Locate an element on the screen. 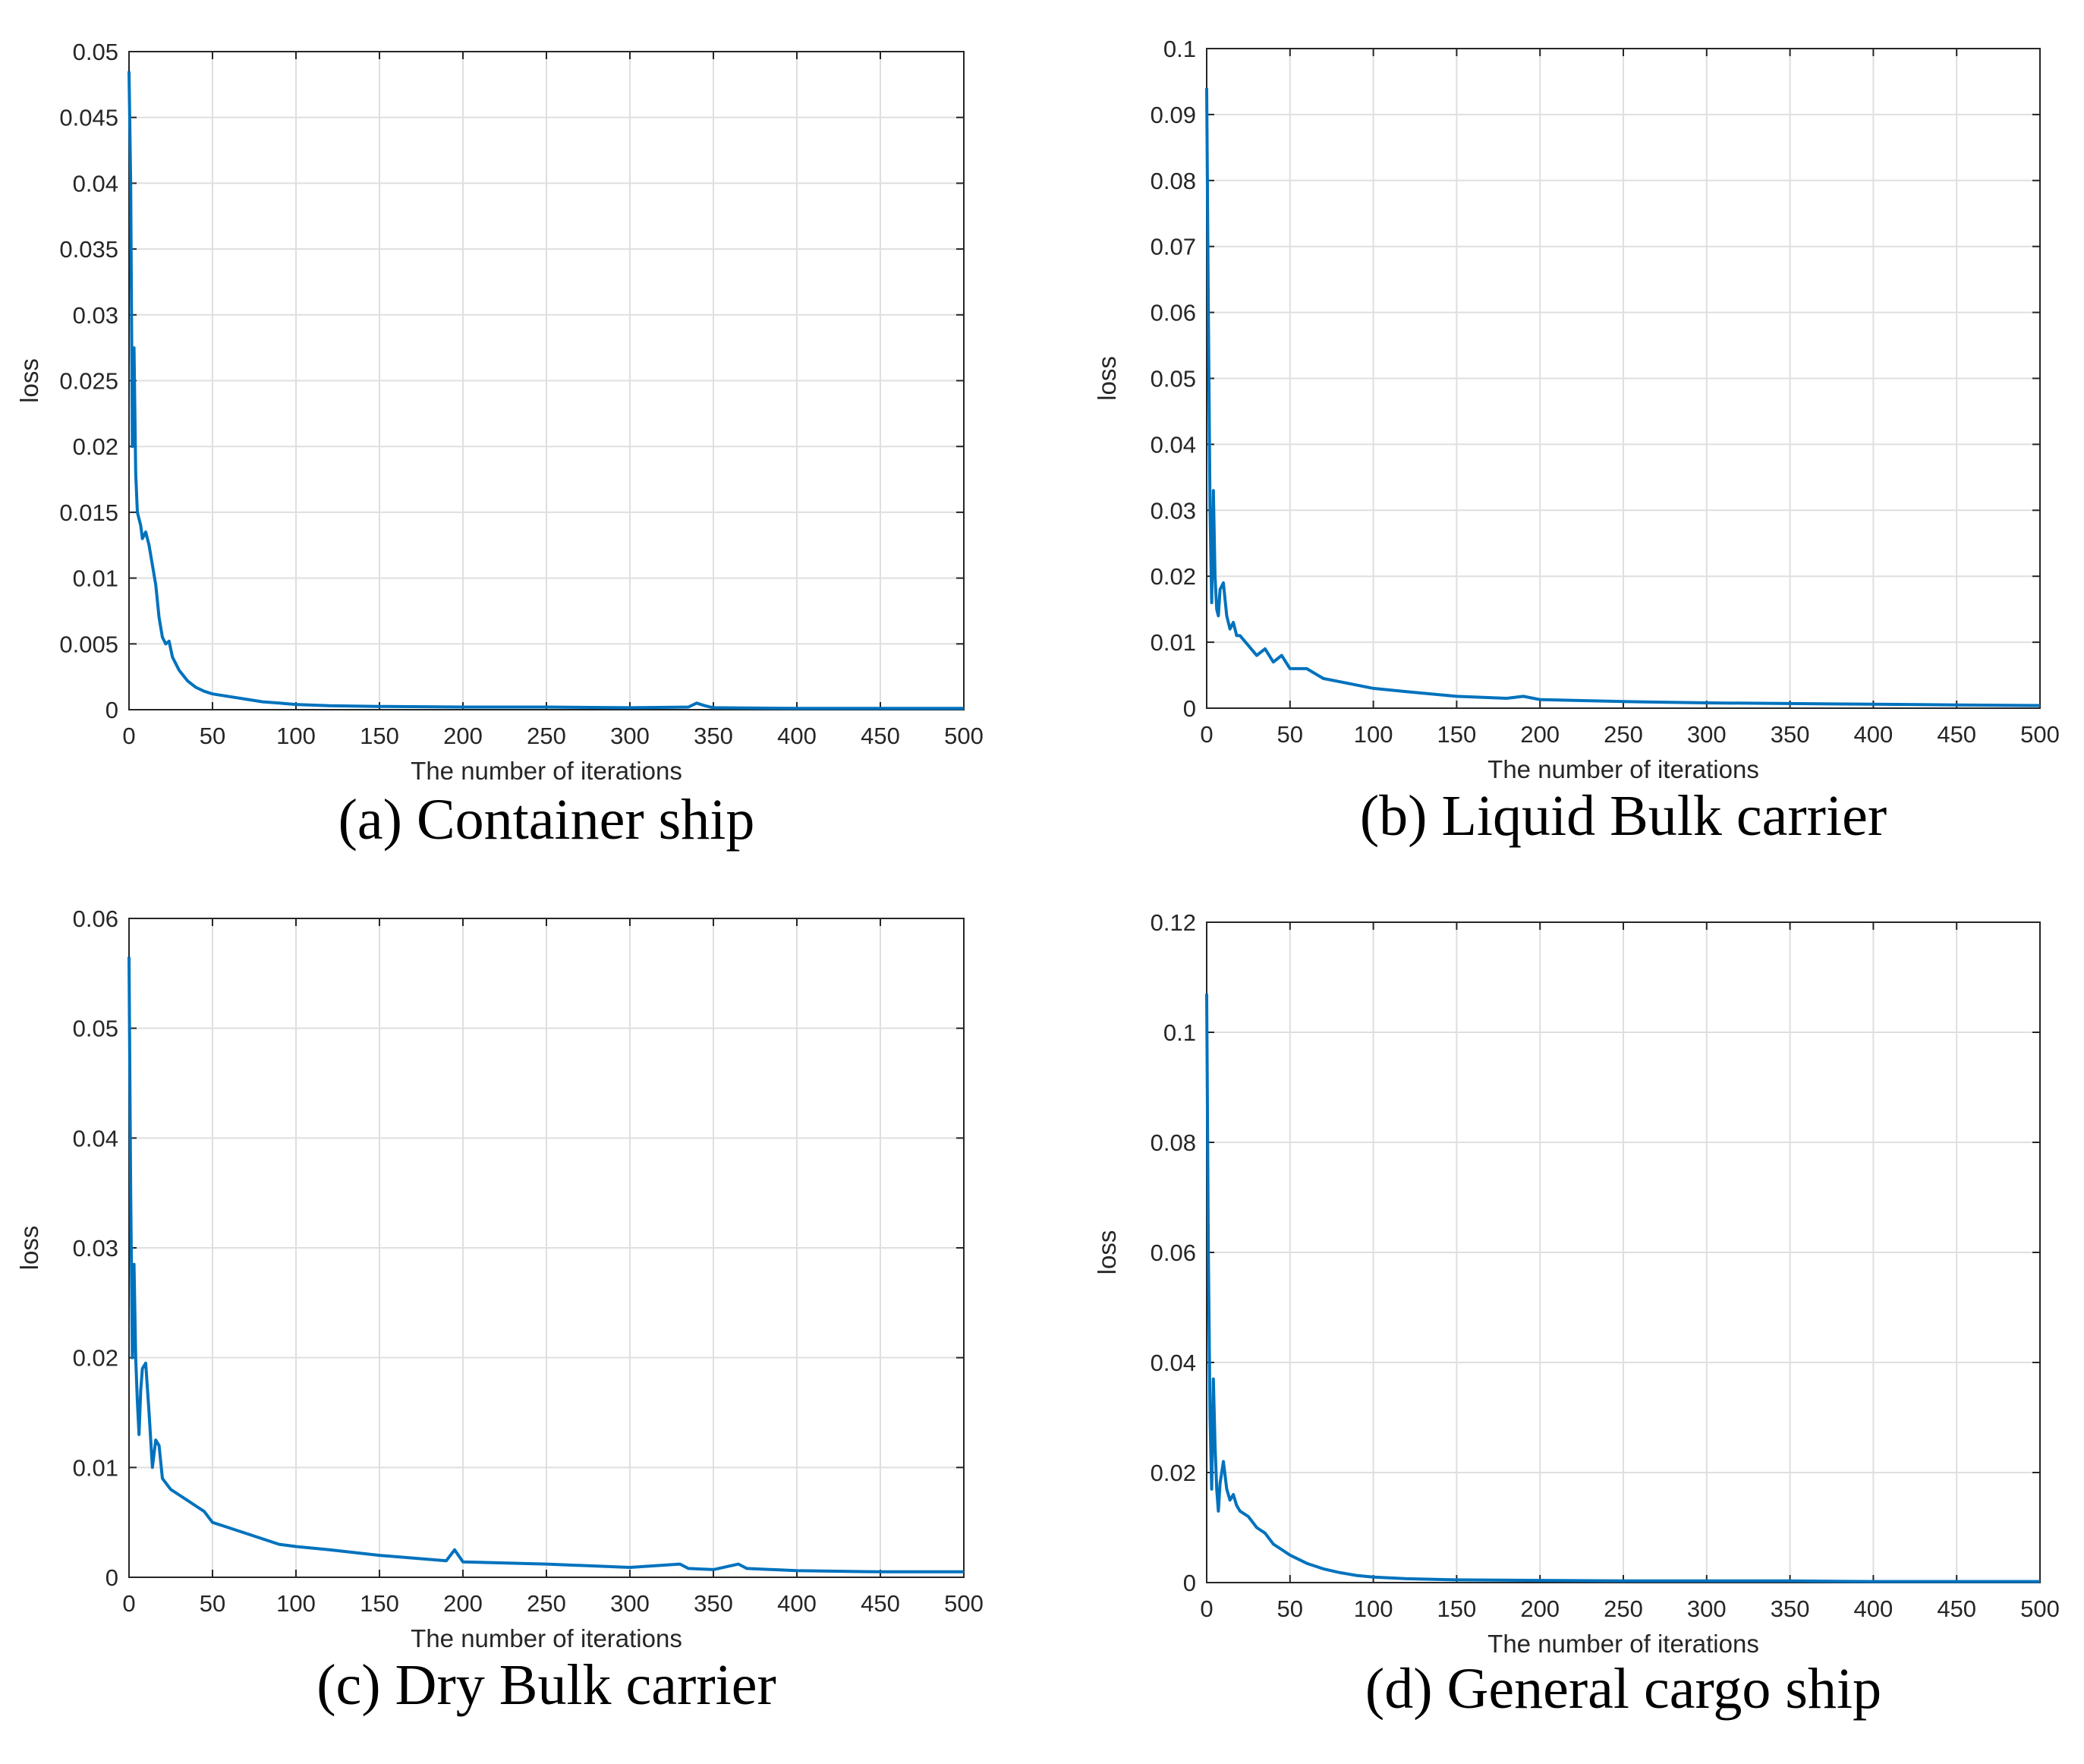 This screenshot has height=1764, width=2084. panel-caption: (c) Dry Bulk carrier is located at coordinates (546, 1685).